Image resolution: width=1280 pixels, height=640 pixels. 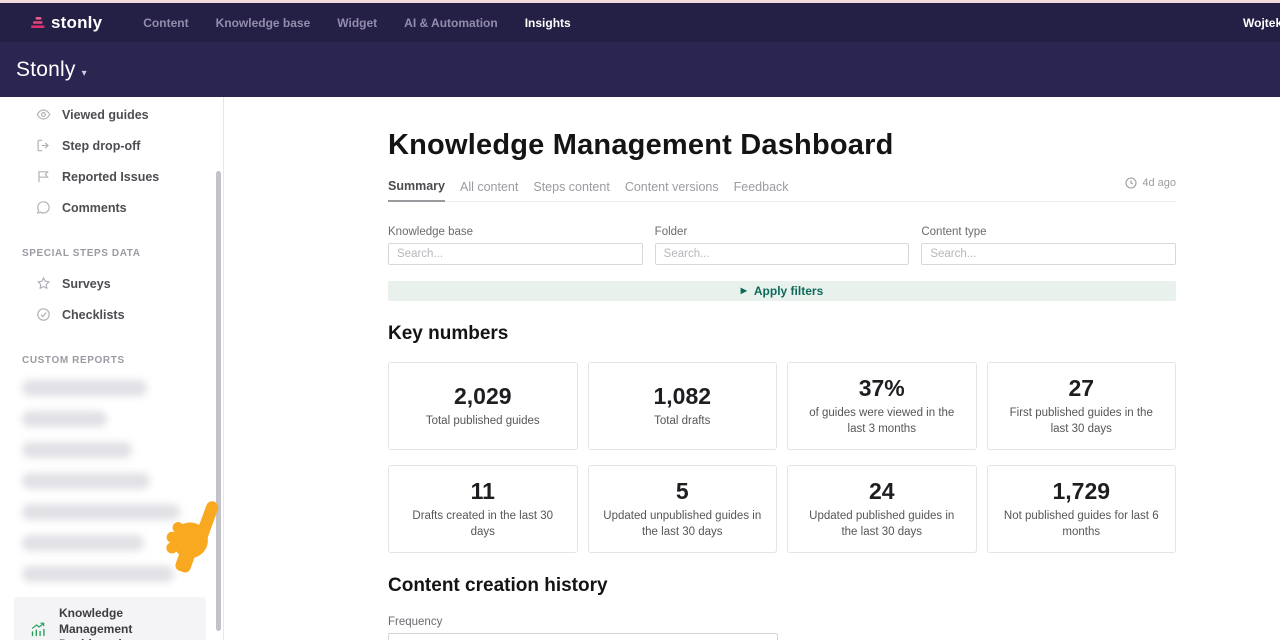 I want to click on stat-card-total-published-guides: 2,029 Total published guides, so click(x=483, y=406).